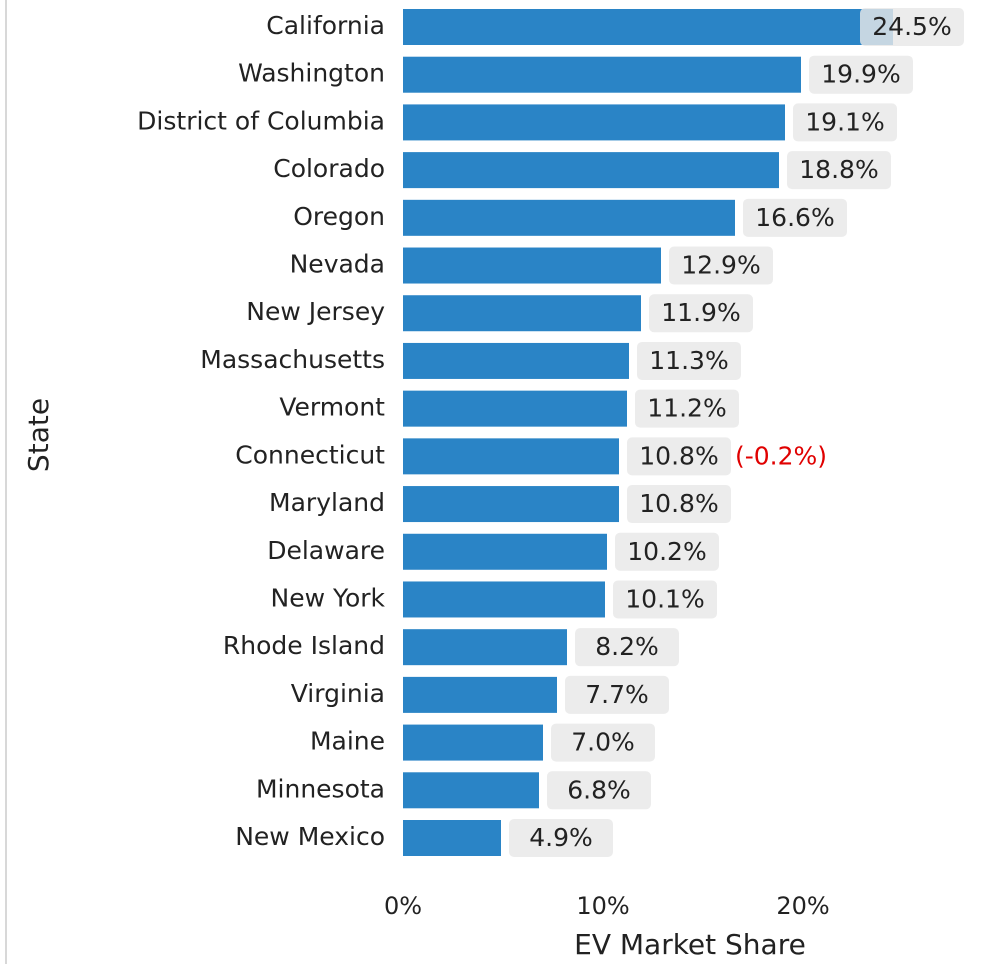  What do you see at coordinates (339, 216) in the screenshot?
I see `y-tick-label: Oregon` at bounding box center [339, 216].